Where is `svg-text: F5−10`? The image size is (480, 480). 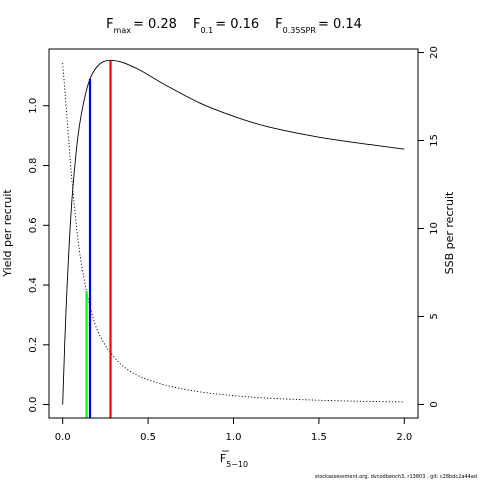 svg-text: F5−10 is located at coordinates (234, 460).